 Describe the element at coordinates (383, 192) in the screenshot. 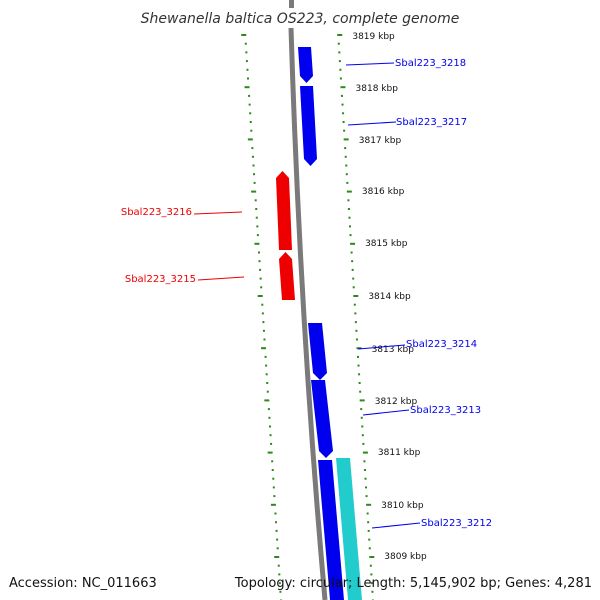

I see `scale-label-3816: 3816 kbp` at that location.